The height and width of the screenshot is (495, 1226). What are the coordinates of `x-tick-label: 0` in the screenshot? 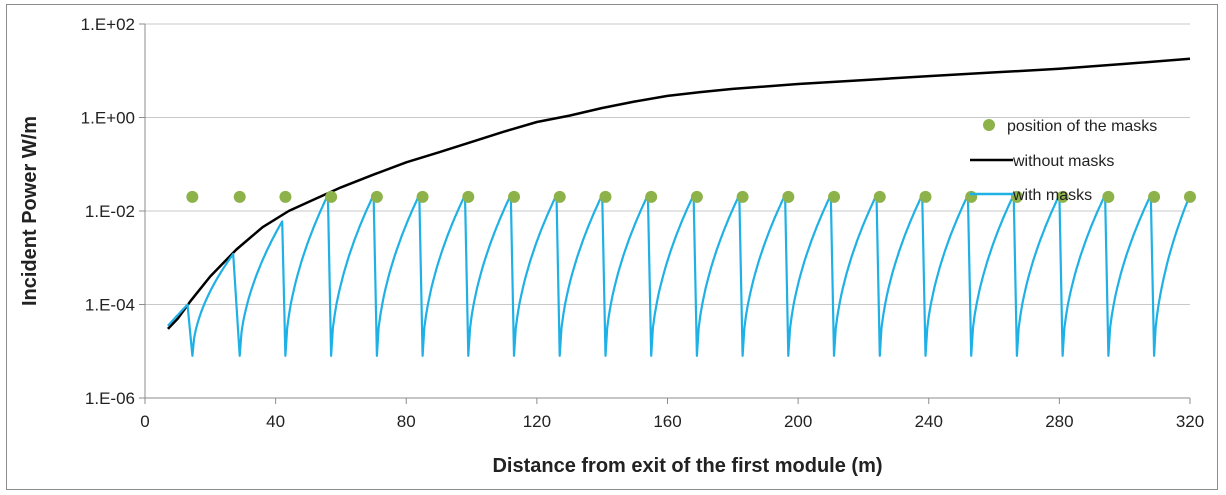 It's located at (144, 421).